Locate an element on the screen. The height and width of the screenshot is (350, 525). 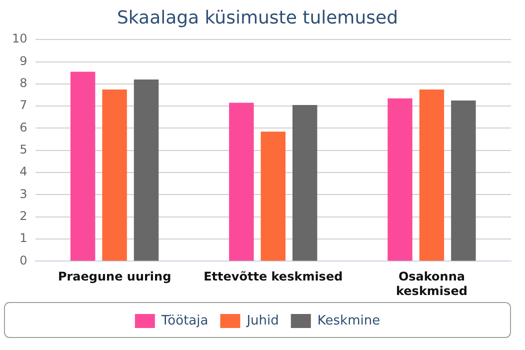
y-tick-label: 5 is located at coordinates (24, 149).